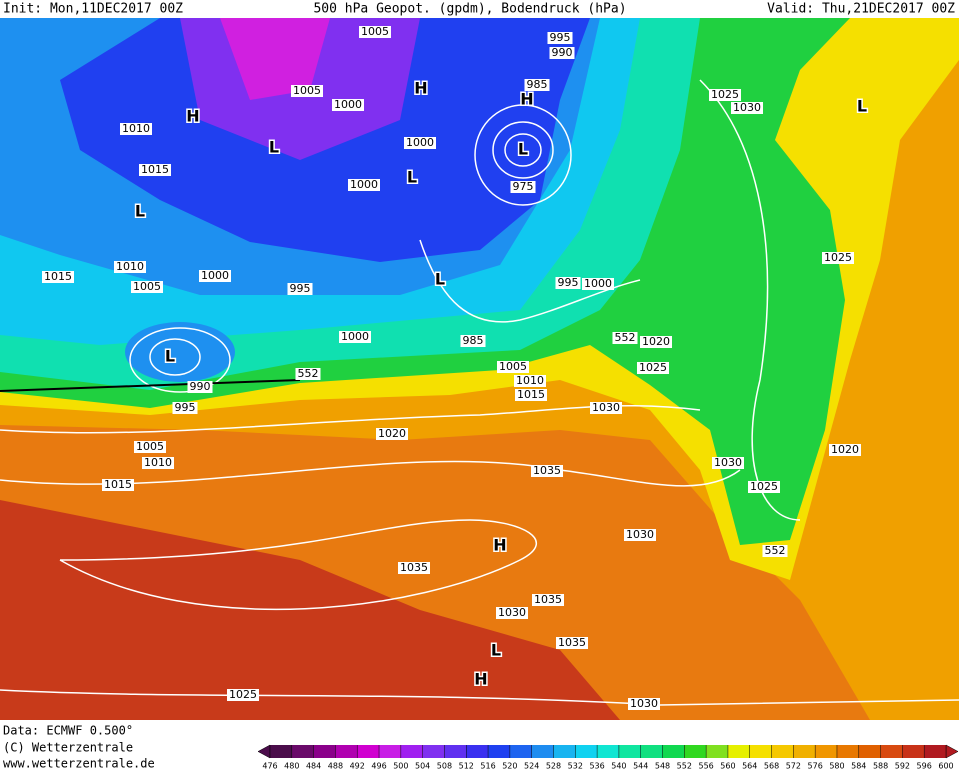 The image size is (959, 770). I want to click on colorbar-tick-label: 580, so click(836, 766).